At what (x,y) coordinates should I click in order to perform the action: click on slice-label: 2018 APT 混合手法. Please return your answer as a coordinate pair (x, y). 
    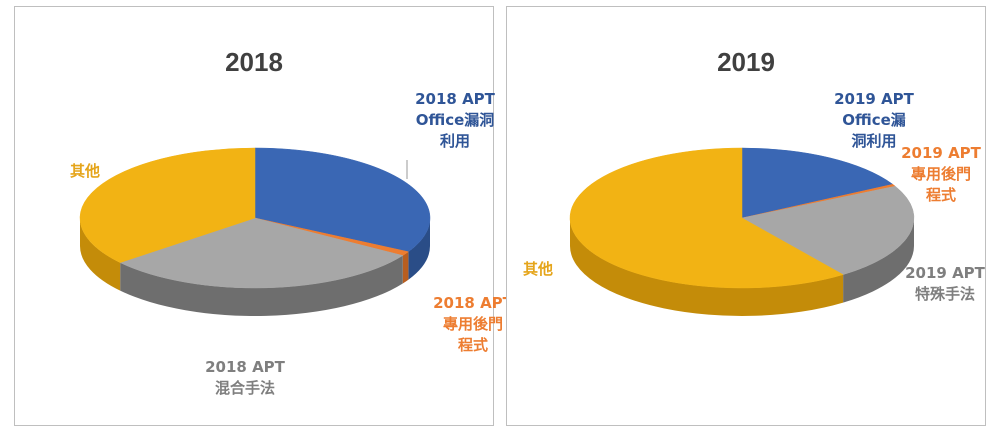
    Looking at the image, I should click on (245, 377).